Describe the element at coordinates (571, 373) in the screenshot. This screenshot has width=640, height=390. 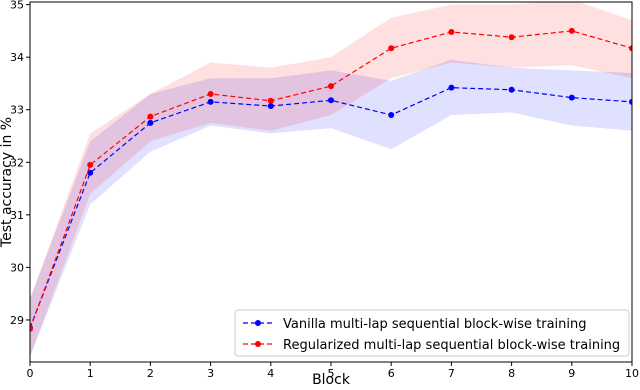
I see `x-tick-label: 9` at that location.